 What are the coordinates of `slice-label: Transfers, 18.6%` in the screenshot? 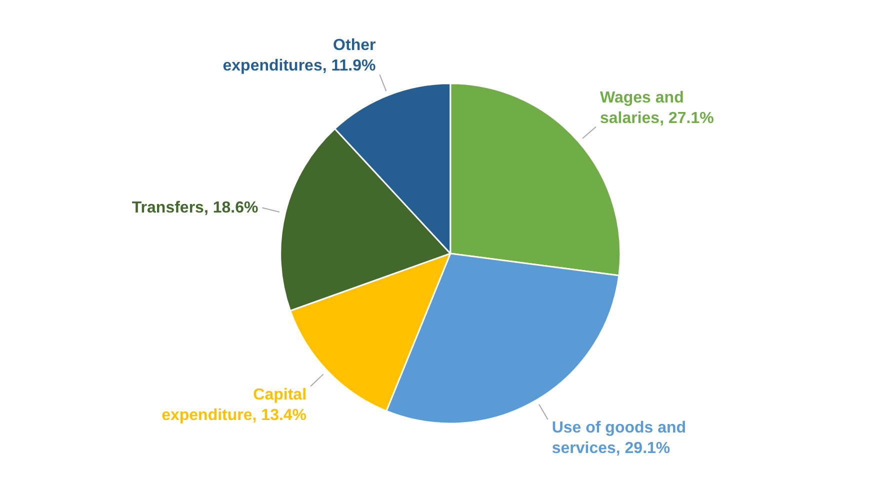 It's located at (195, 207).